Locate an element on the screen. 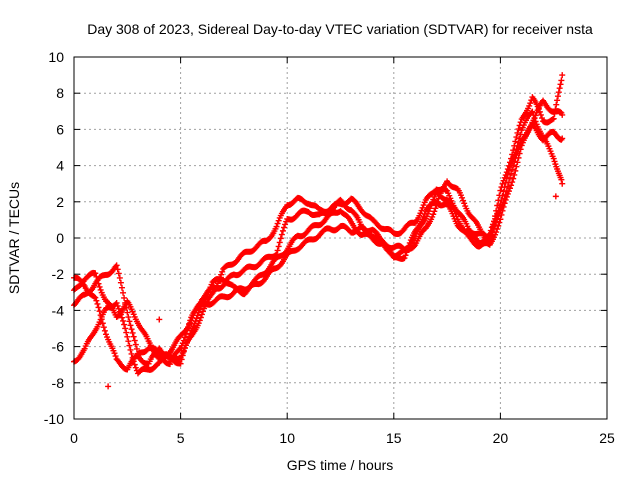 This screenshot has height=480, width=640. y-axis-label: SDTVAR / TECUs is located at coordinates (14, 238).